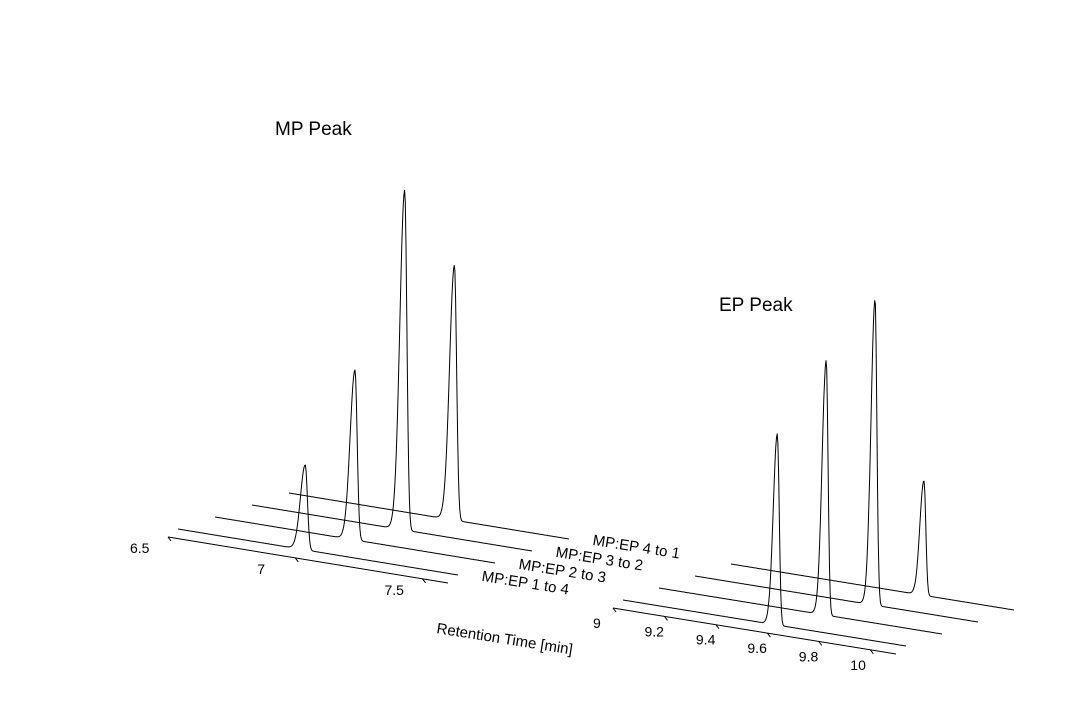  What do you see at coordinates (655, 631) in the screenshot?
I see `x-tick-label: 9.2` at bounding box center [655, 631].